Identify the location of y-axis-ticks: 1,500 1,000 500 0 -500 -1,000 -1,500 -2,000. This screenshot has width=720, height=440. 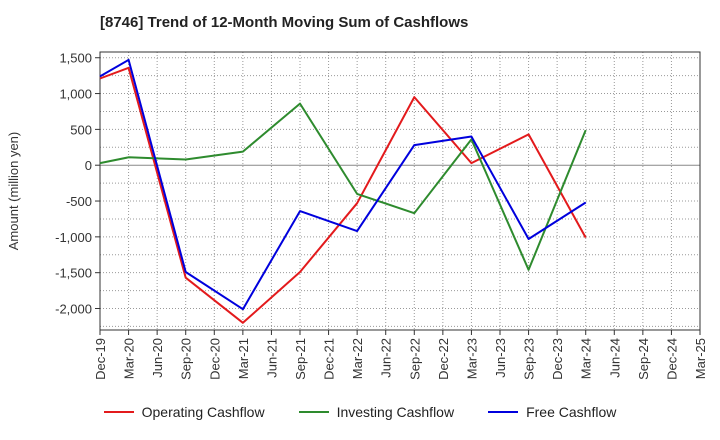
(77, 184).